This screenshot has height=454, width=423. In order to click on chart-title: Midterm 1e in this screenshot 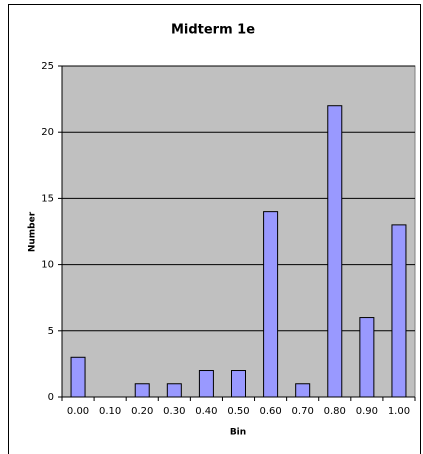, I will do `click(213, 30)`.